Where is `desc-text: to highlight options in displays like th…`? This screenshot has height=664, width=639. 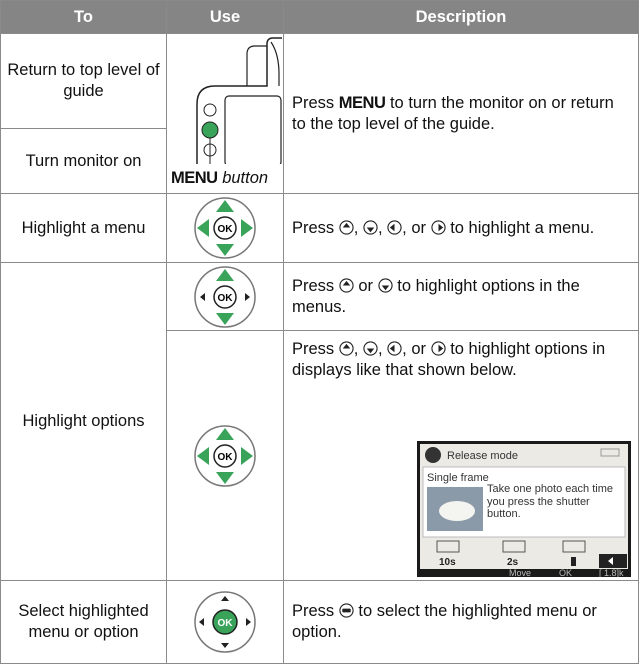 desc-text: to highlight options in displays like th… is located at coordinates (449, 359).